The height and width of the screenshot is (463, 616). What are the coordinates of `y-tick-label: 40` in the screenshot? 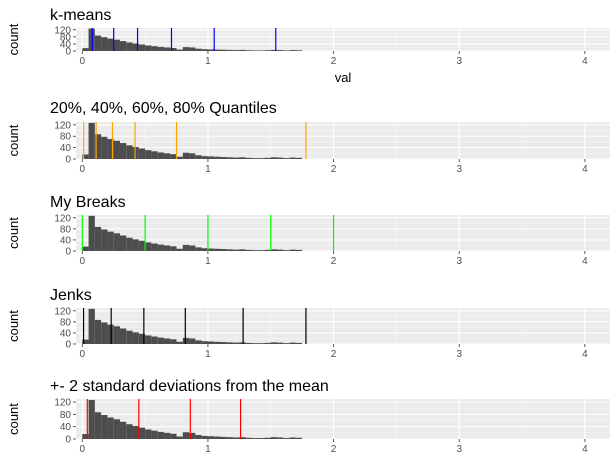 It's located at (66, 148).